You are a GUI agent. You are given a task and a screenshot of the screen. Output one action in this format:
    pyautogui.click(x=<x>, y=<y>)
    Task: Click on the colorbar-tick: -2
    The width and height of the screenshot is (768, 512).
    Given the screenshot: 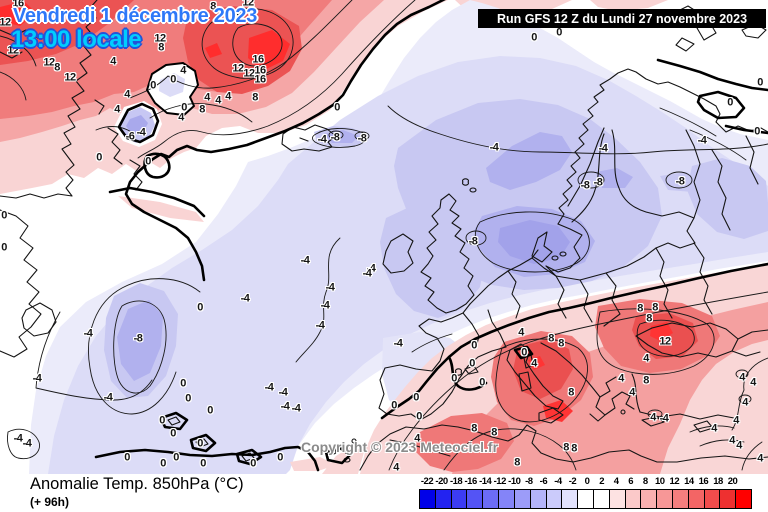 What is the action you would take?
    pyautogui.click(x=572, y=481)
    